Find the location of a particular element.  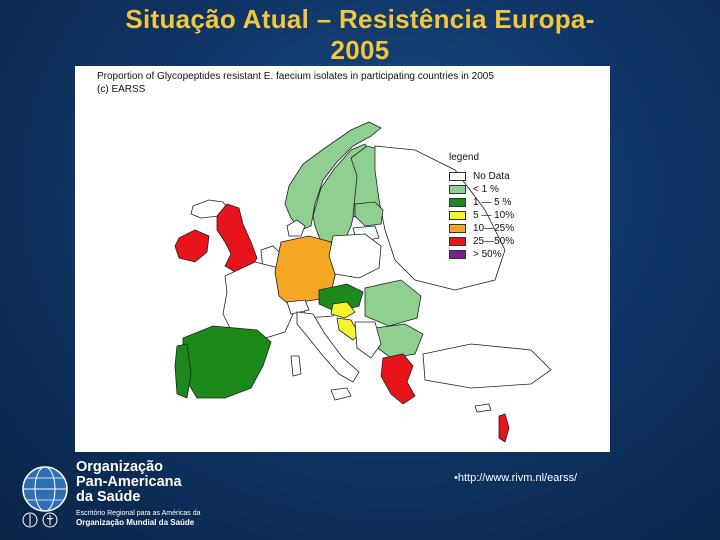

title-line-1: Situação Atual – Resistência Europa- is located at coordinates (360, 19).